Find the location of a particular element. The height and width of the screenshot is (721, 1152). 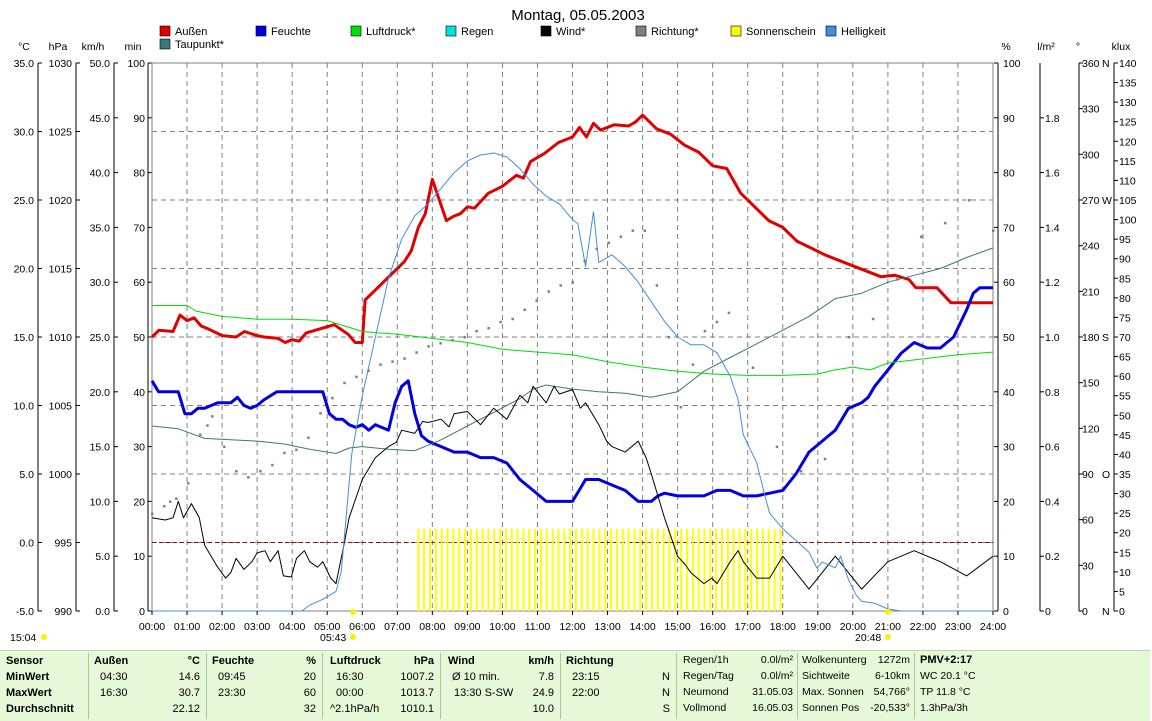

sunrise-axis-marker is located at coordinates (353, 612).